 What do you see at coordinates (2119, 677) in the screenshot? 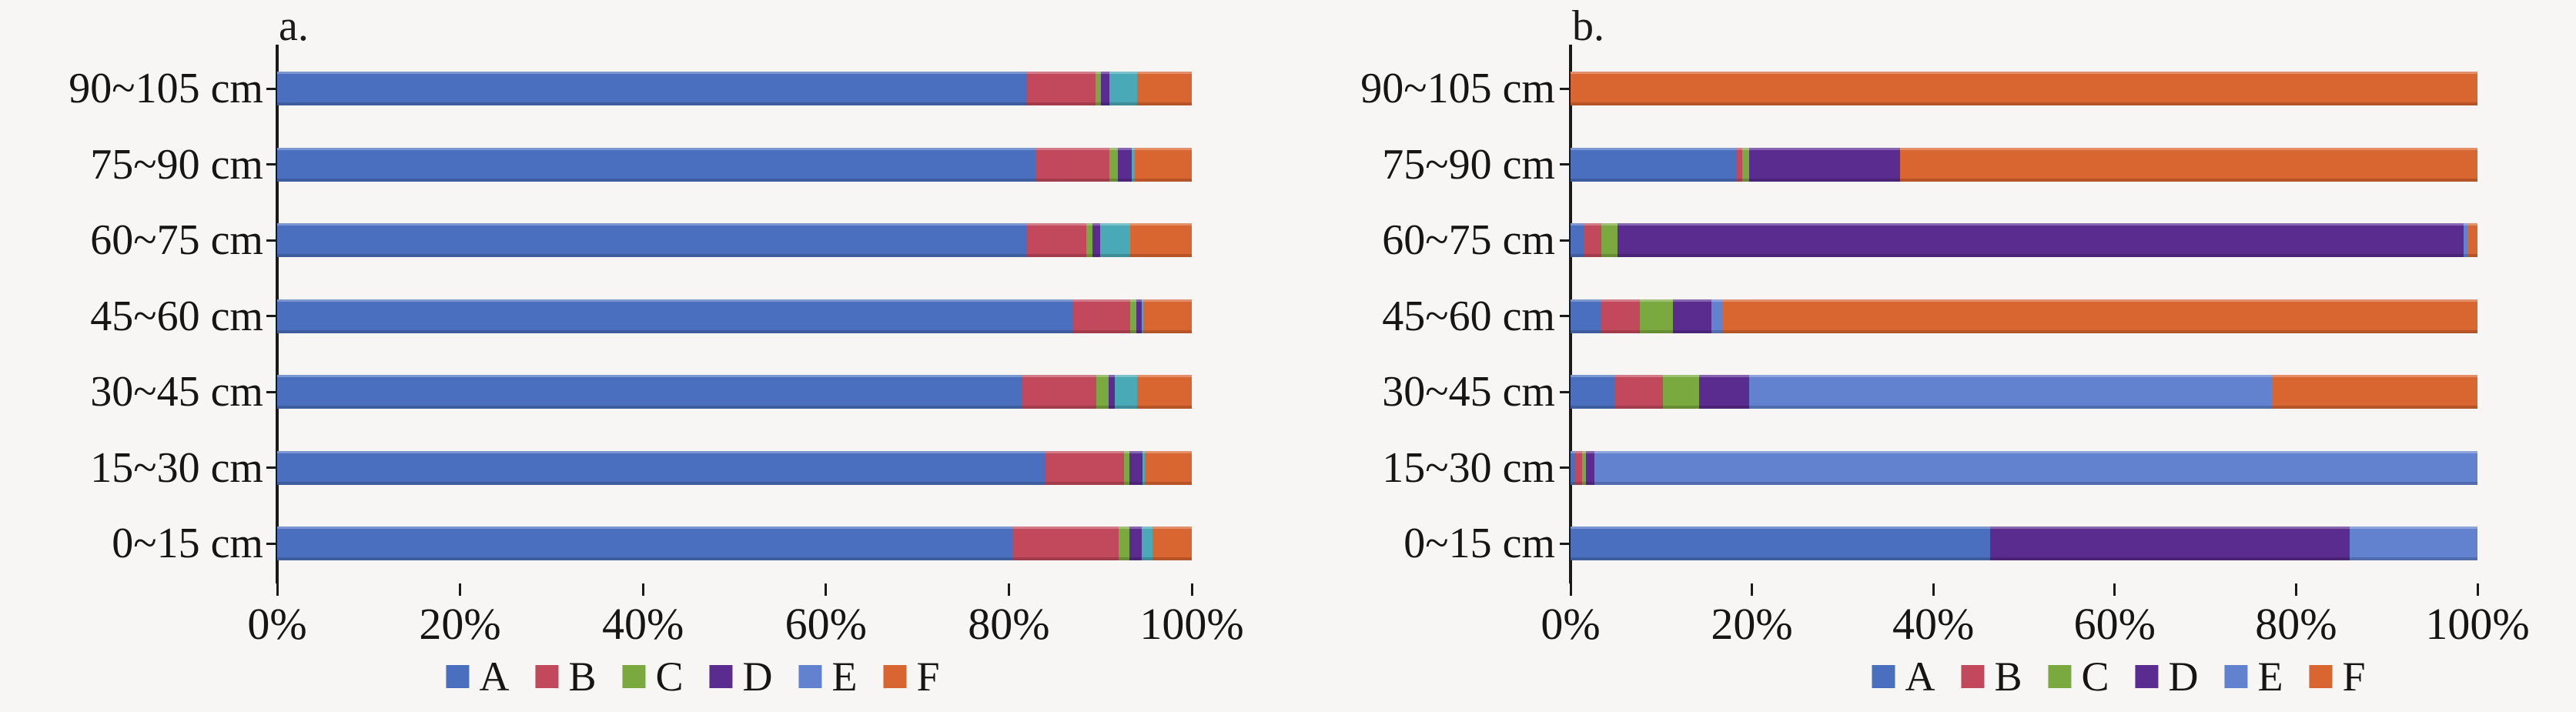
I see `legend: A B C D E F` at bounding box center [2119, 677].